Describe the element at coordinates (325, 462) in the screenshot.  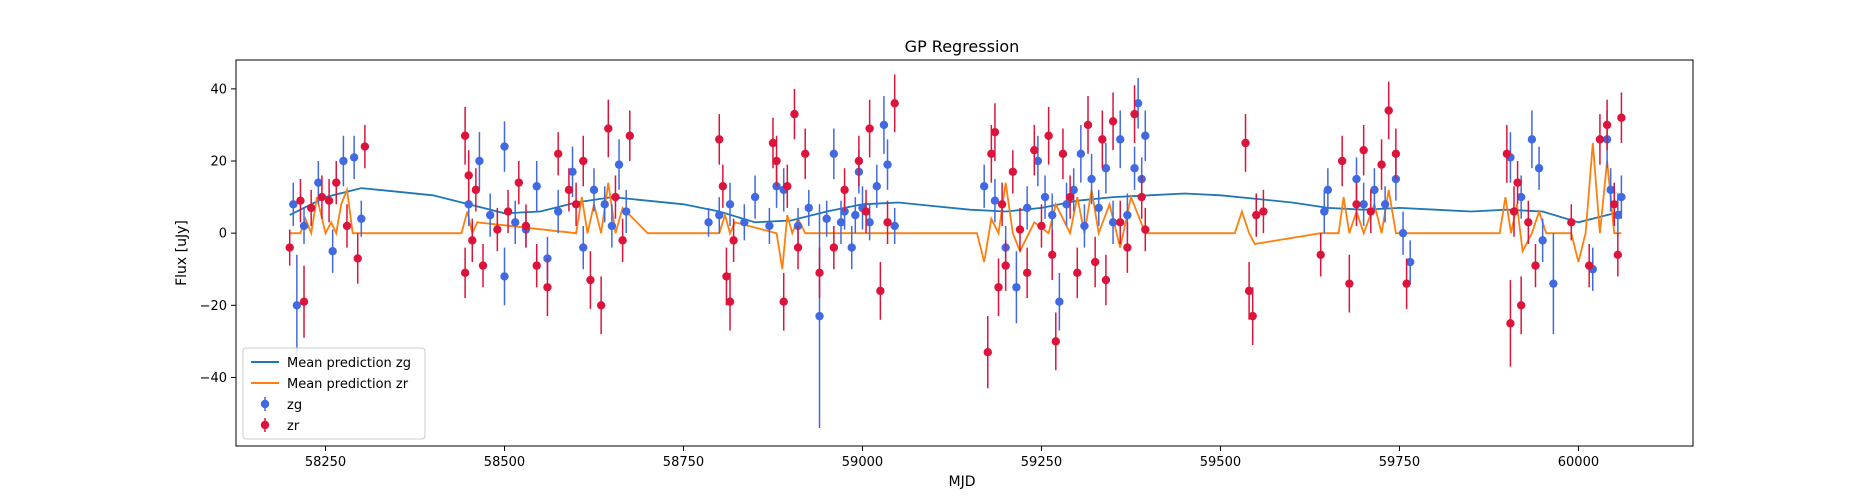
I see `x-tick-label: 58250` at that location.